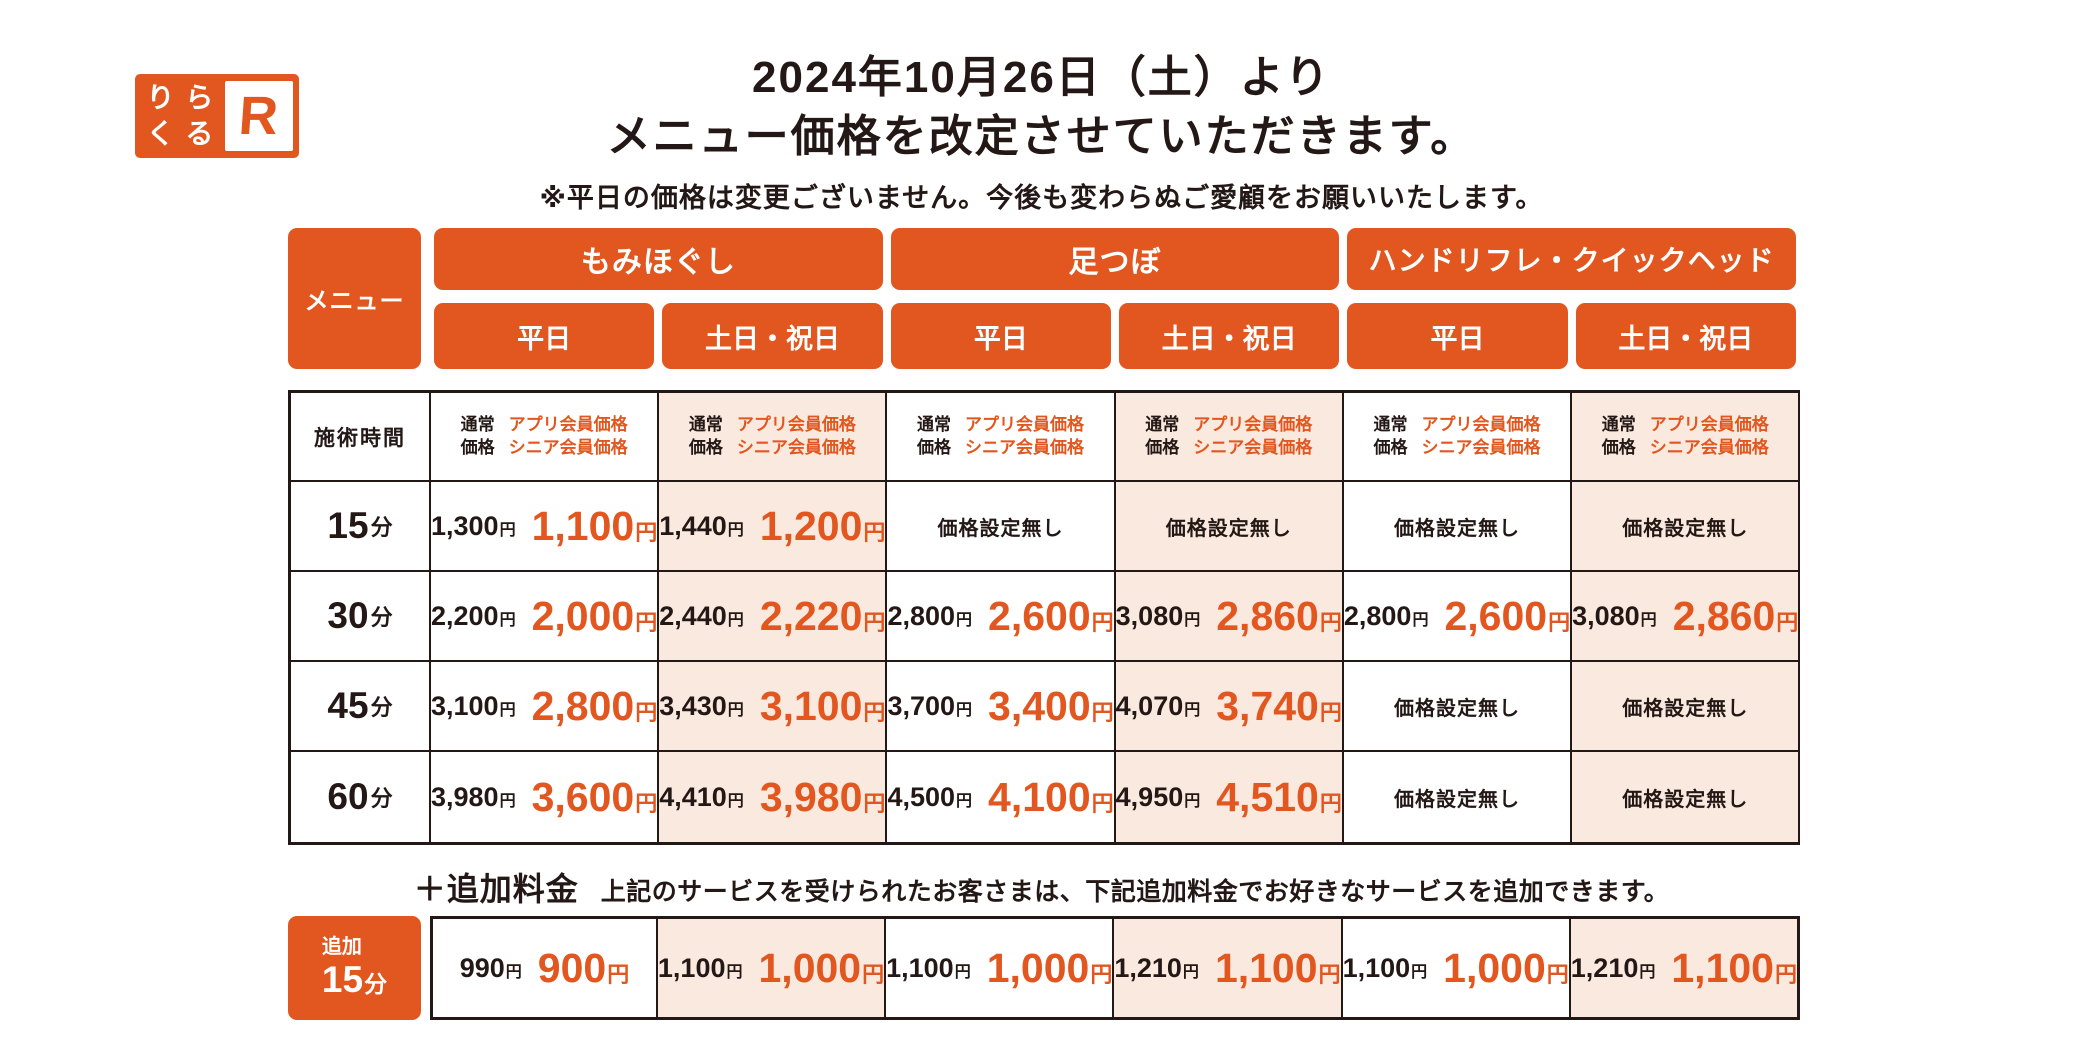 Image resolution: width=2083 pixels, height=1042 pixels. I want to click on price-cell: 4,950 円 4,510 円, so click(1229, 797).